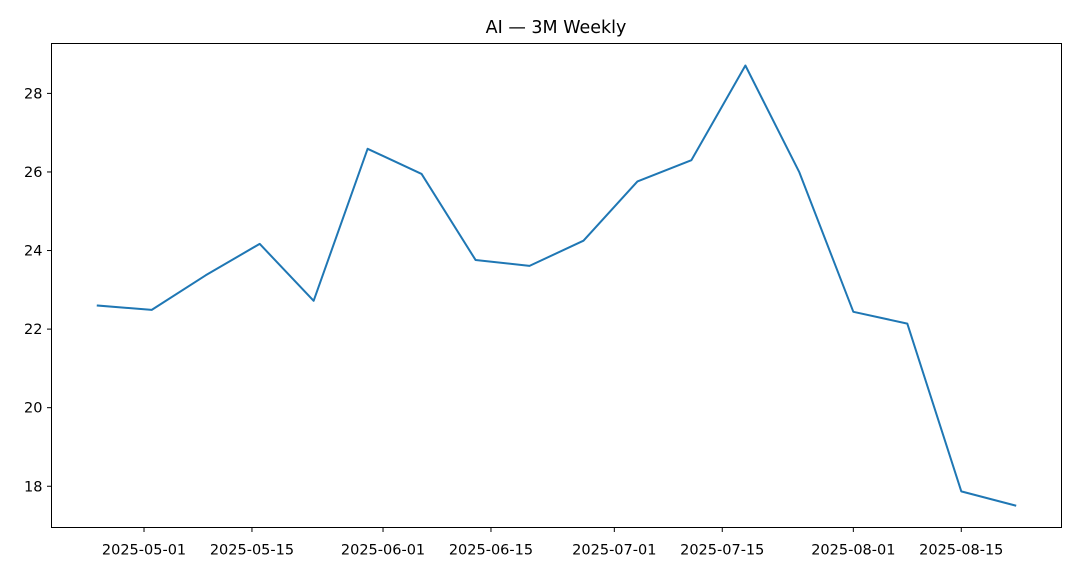  Describe the element at coordinates (491, 551) in the screenshot. I see `x-tick-label: 2025-06-15` at that location.